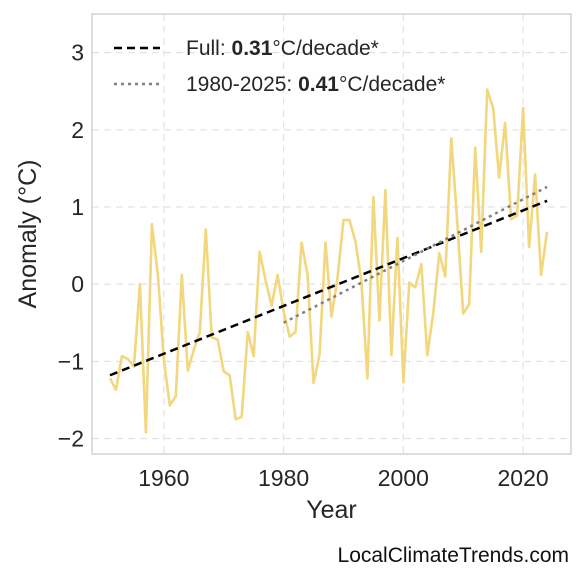 The height and width of the screenshot is (580, 585). I want to click on legend-entry: 1980-2025: 0.41°C/decade*, so click(315, 84).